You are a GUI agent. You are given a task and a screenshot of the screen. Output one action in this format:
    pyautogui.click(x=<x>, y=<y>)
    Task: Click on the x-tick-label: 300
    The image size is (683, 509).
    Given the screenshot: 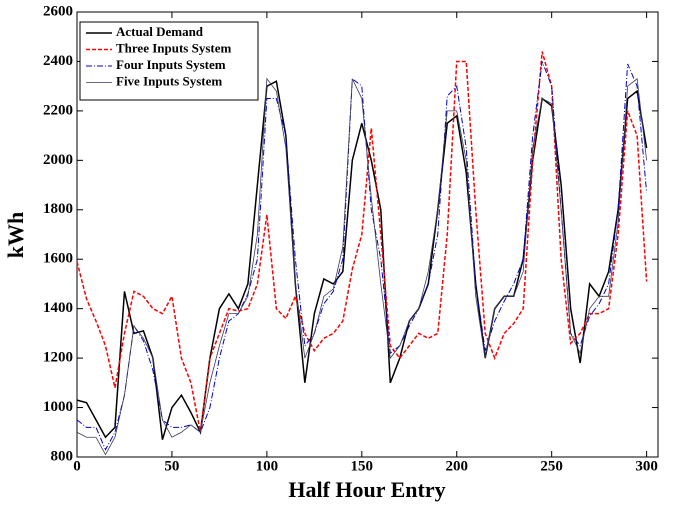 What is the action you would take?
    pyautogui.click(x=646, y=466)
    